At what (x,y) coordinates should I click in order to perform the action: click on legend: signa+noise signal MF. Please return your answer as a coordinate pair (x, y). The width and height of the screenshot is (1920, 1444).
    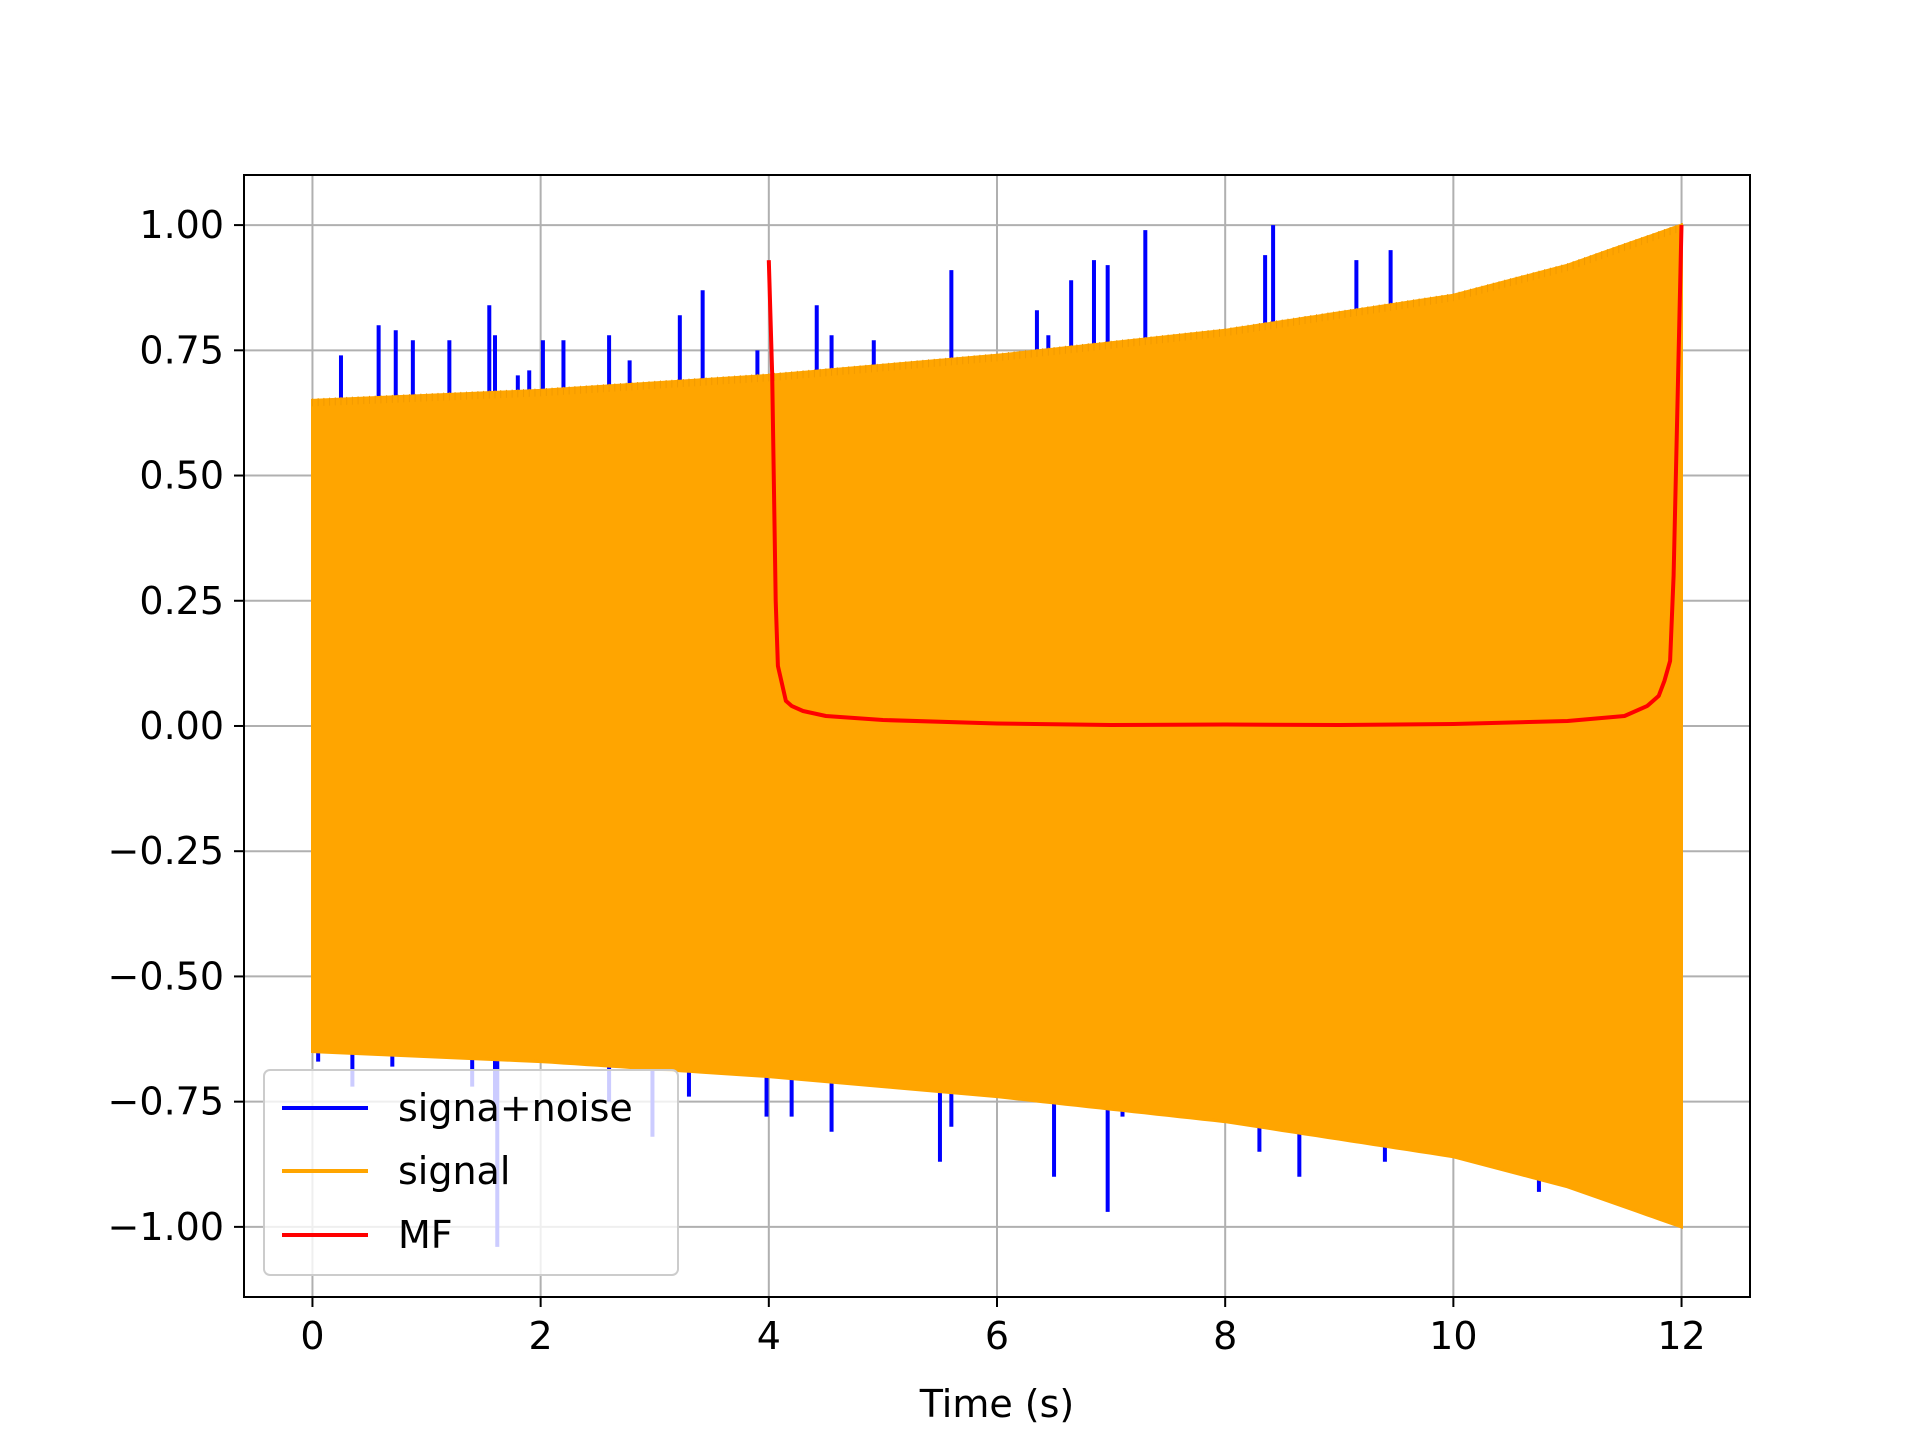
    Looking at the image, I should click on (471, 1172).